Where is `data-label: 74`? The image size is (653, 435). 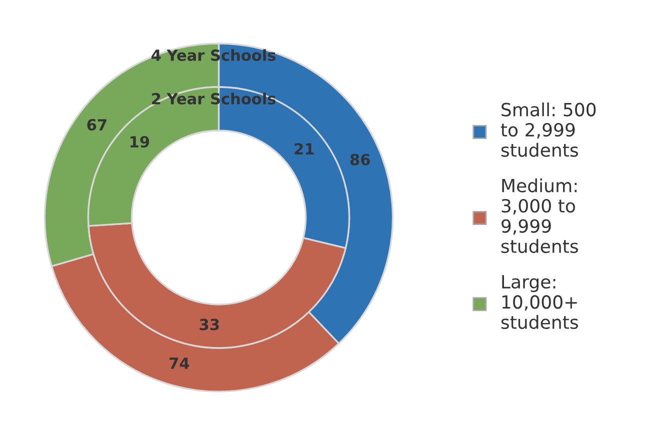
data-label: 74 is located at coordinates (180, 363).